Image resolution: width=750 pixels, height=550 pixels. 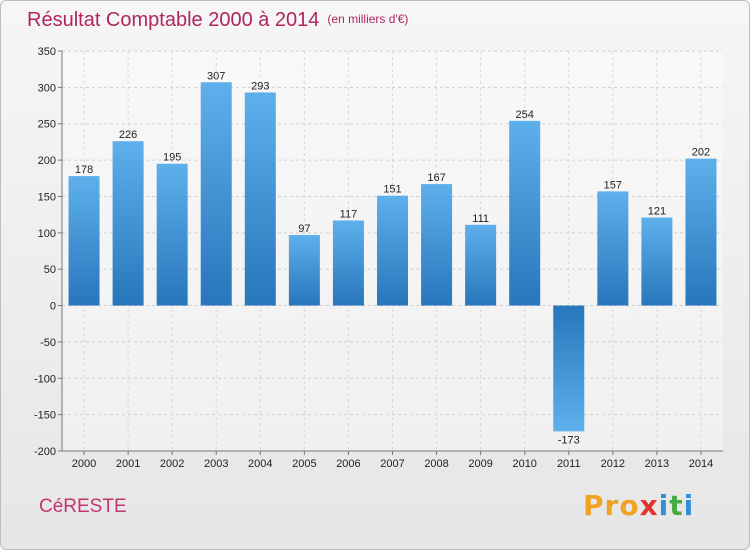 I want to click on y-tick-label: 0, so click(x=53, y=307).